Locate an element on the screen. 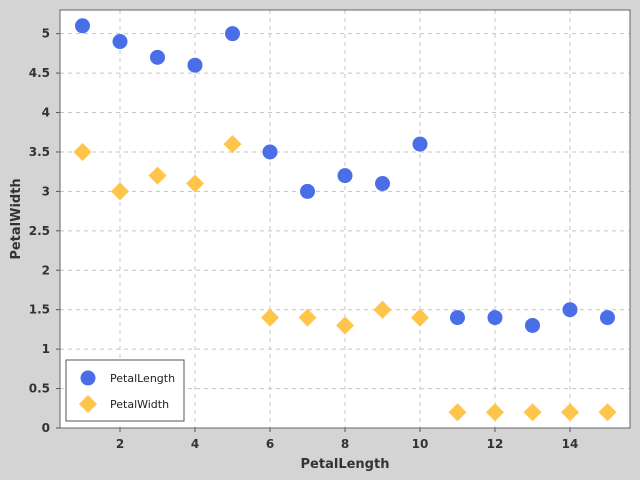  x-tick-label: 6 is located at coordinates (270, 444).